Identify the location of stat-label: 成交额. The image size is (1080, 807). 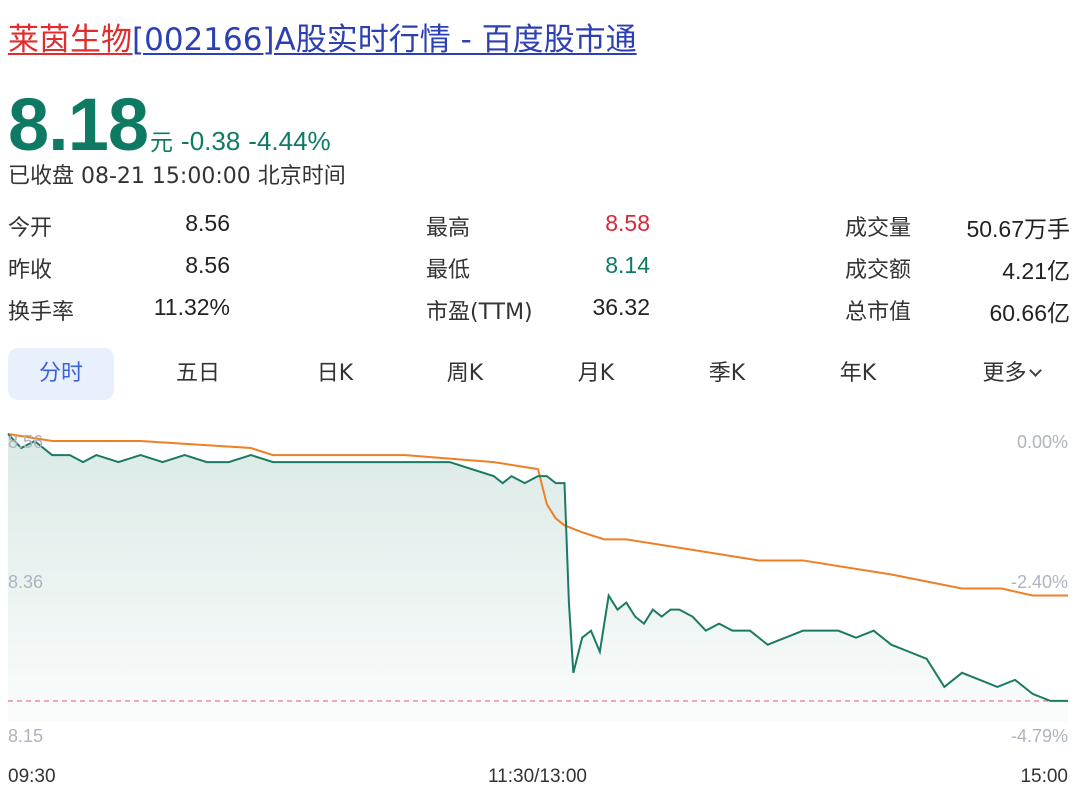
(878, 270).